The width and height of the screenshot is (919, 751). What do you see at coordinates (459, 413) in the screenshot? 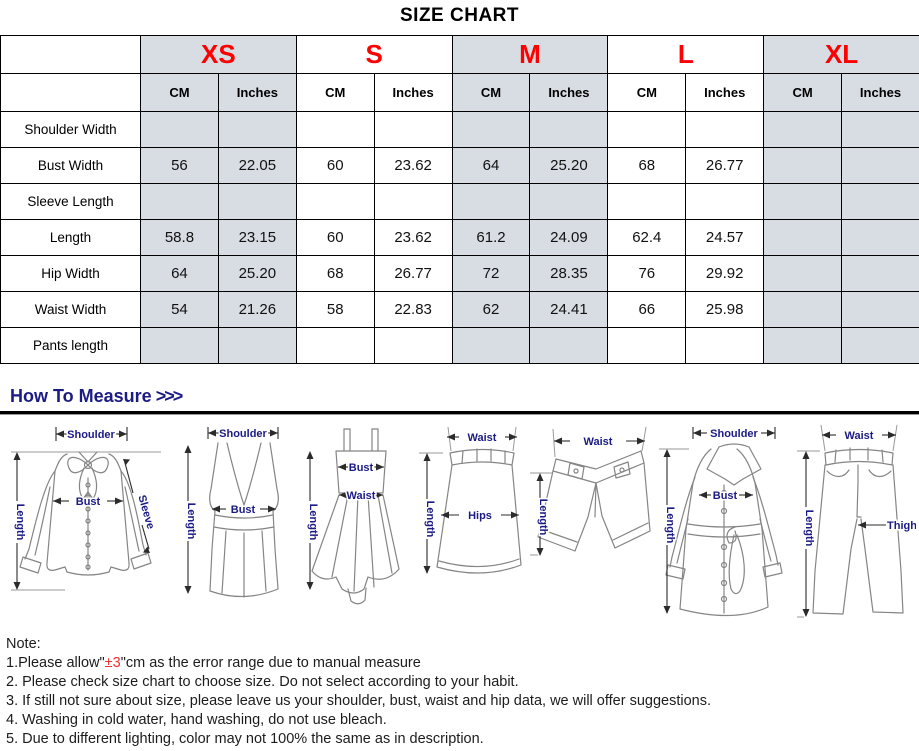
I see `divider-rule` at bounding box center [459, 413].